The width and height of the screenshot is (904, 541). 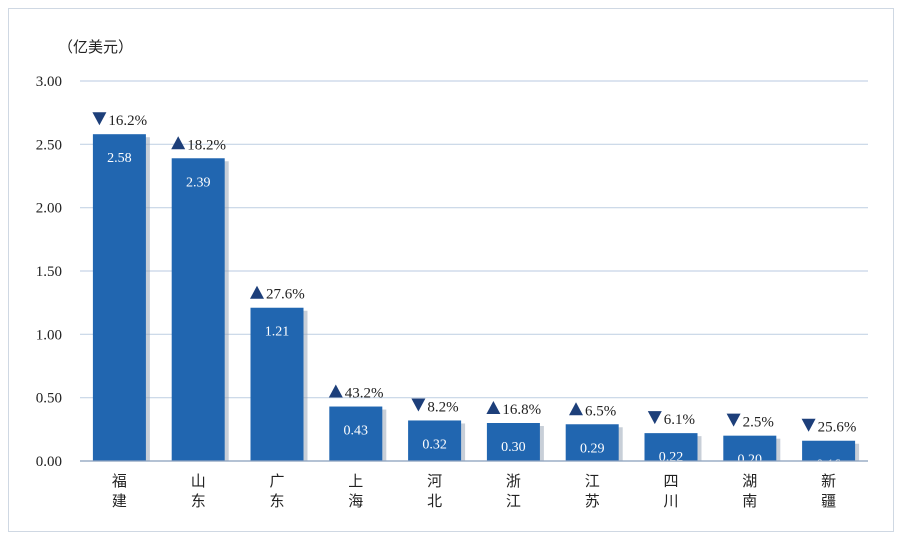 What do you see at coordinates (49, 335) in the screenshot?
I see `y-tick-label: 1.00` at bounding box center [49, 335].